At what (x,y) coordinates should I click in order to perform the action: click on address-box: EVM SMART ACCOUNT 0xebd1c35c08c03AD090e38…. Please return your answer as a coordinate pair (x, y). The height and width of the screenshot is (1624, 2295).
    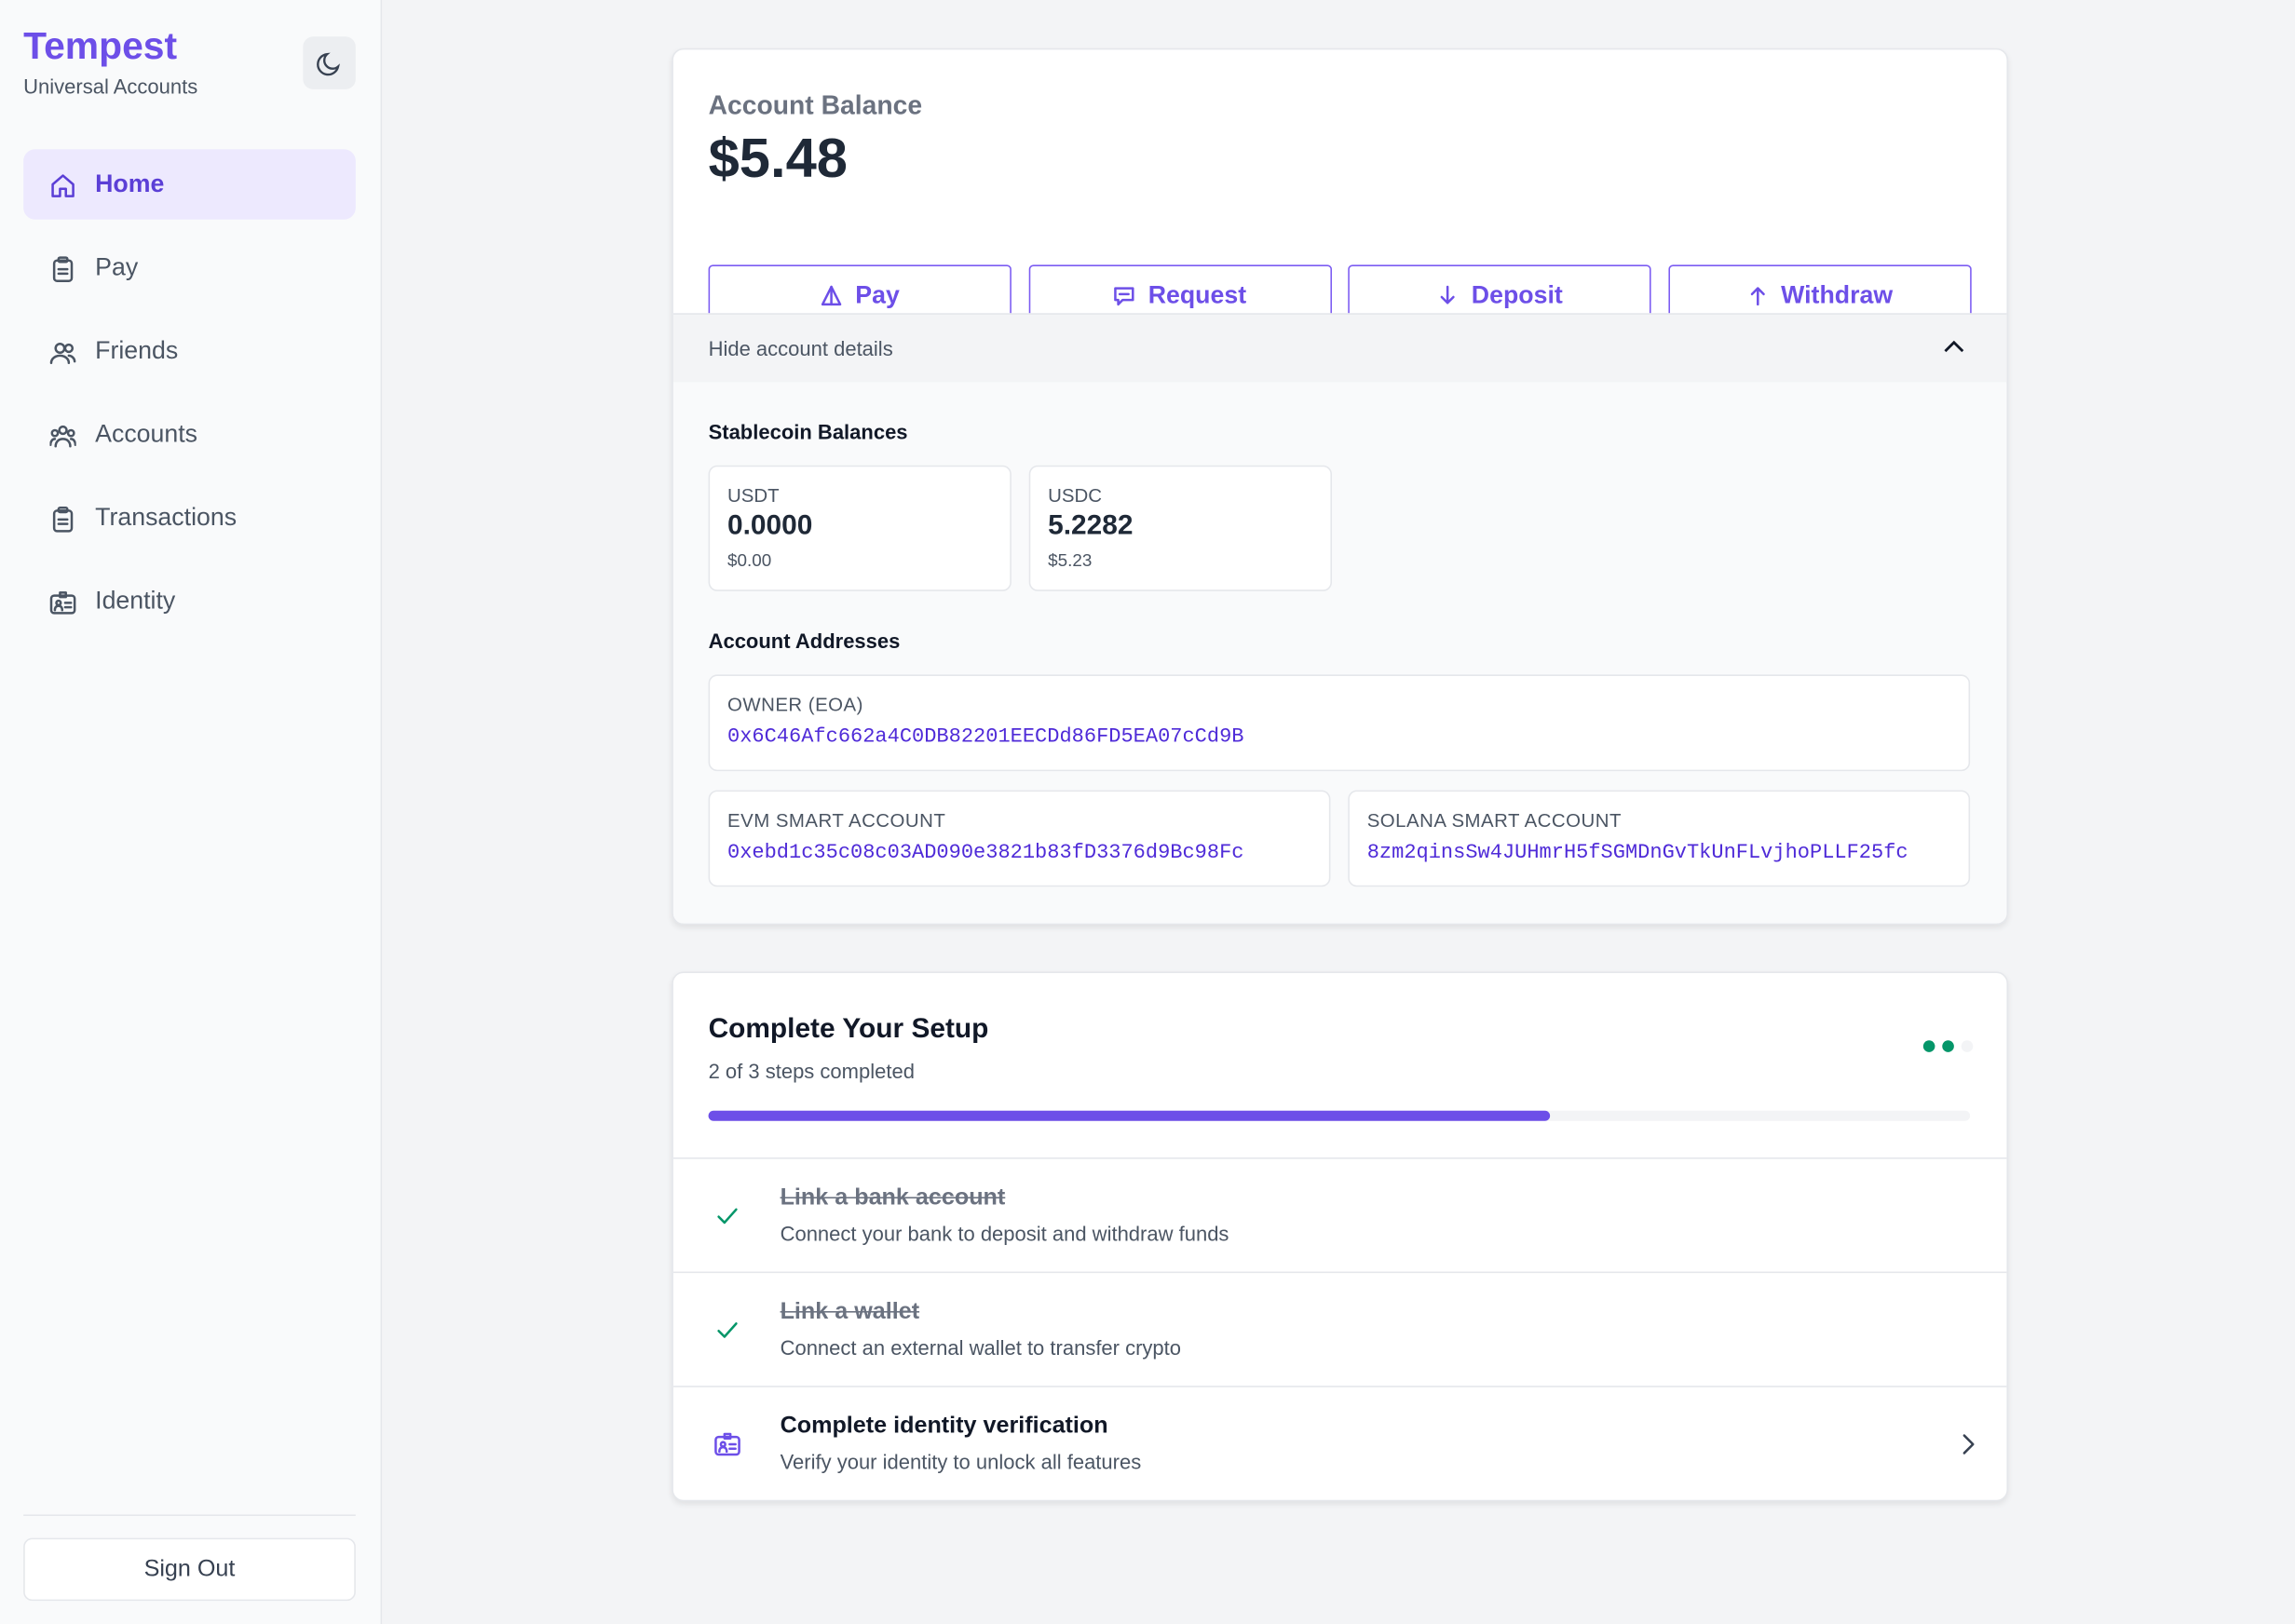
    Looking at the image, I should click on (1020, 838).